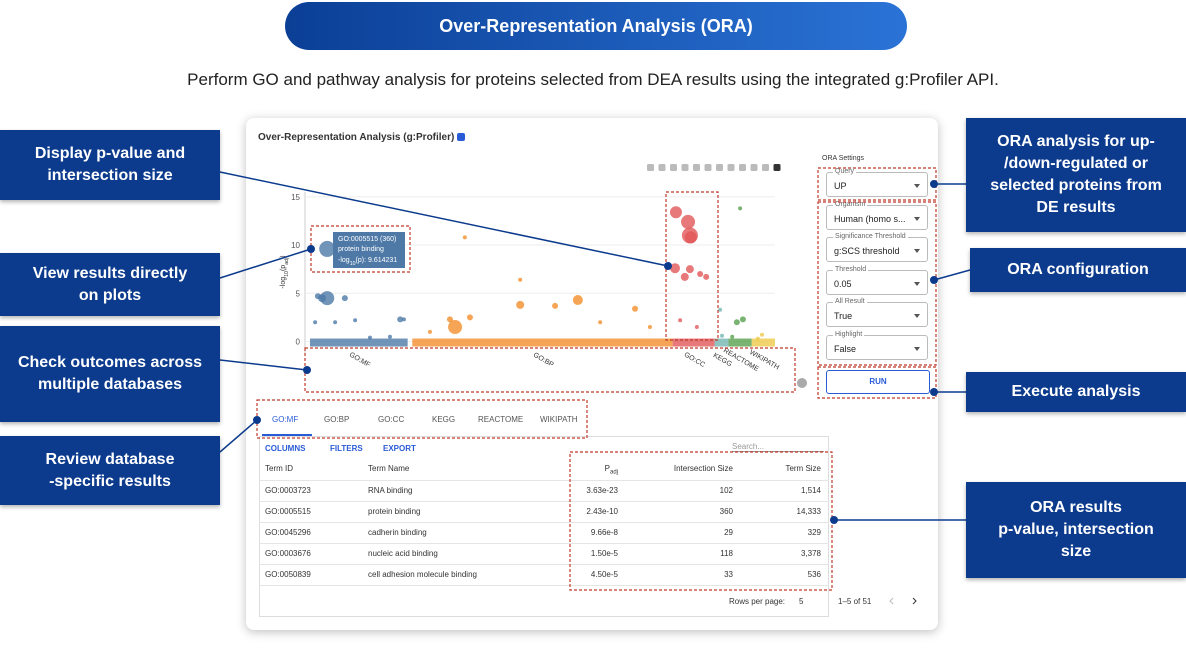 The height and width of the screenshot is (672, 1186). What do you see at coordinates (1076, 551) in the screenshot?
I see `callout-line: size` at bounding box center [1076, 551].